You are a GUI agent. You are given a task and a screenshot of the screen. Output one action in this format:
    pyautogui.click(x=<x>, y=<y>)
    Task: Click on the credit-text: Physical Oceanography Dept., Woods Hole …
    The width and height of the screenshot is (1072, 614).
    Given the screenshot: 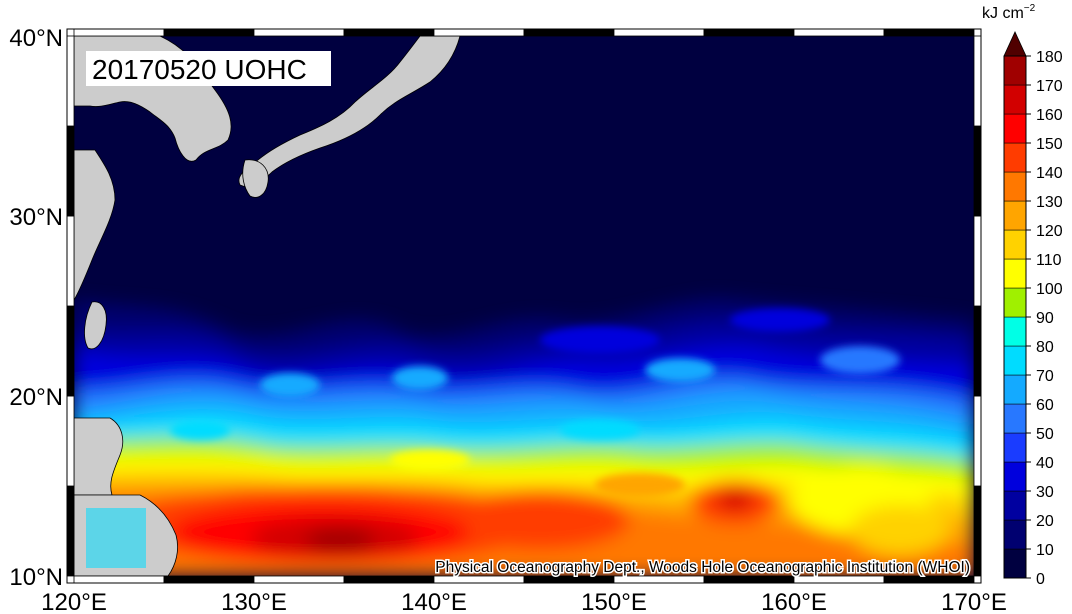 What is the action you would take?
    pyautogui.click(x=702, y=567)
    